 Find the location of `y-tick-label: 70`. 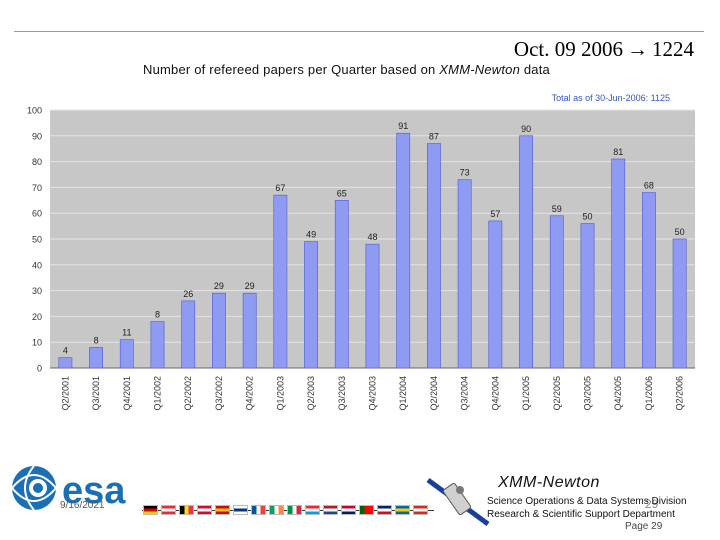

y-tick-label: 70 is located at coordinates (37, 188).